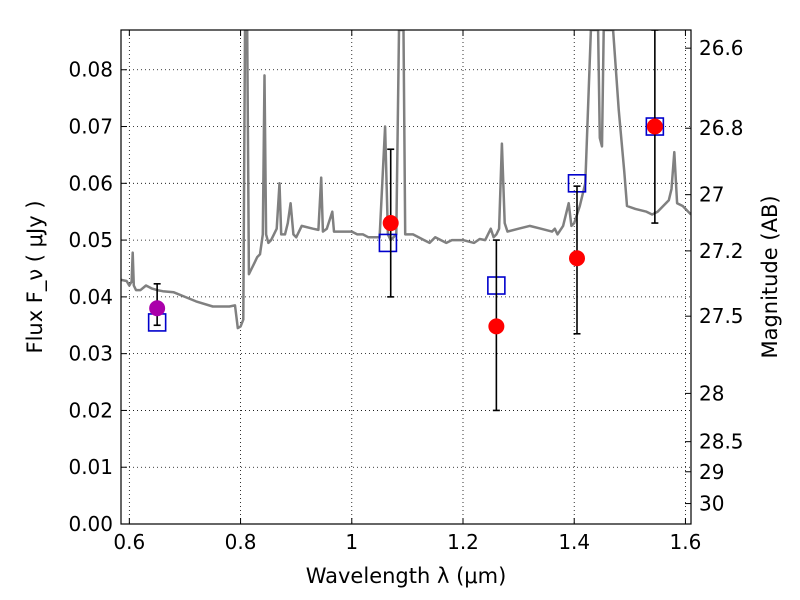  What do you see at coordinates (721, 48) in the screenshot?
I see `right-tick-label: 26.6` at bounding box center [721, 48].